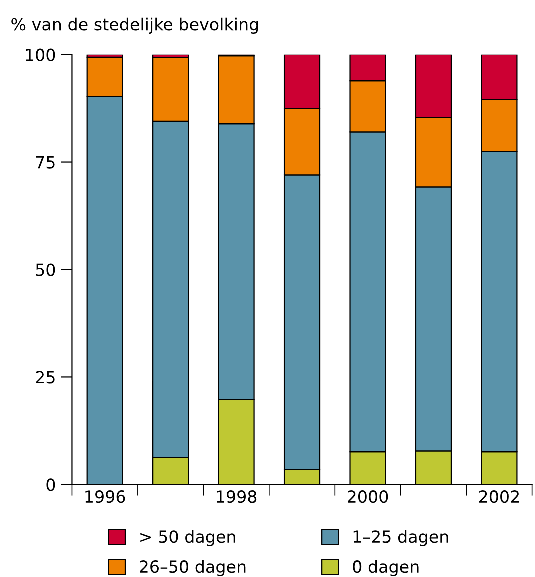  I want to click on y-tick-label: 0, so click(51, 485).